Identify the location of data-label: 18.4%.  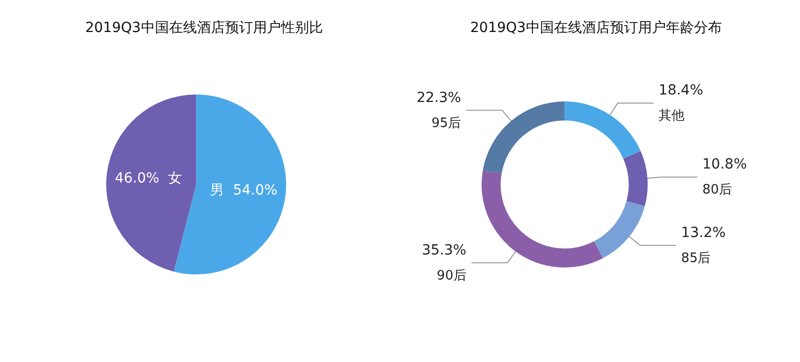
(681, 90).